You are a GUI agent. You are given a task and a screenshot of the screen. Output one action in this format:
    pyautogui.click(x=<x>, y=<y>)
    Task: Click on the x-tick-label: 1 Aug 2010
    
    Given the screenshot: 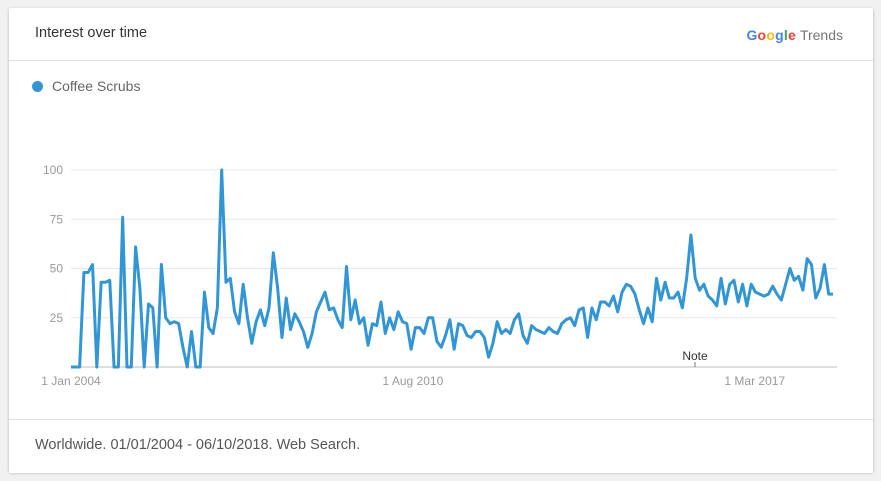 What is the action you would take?
    pyautogui.click(x=413, y=381)
    